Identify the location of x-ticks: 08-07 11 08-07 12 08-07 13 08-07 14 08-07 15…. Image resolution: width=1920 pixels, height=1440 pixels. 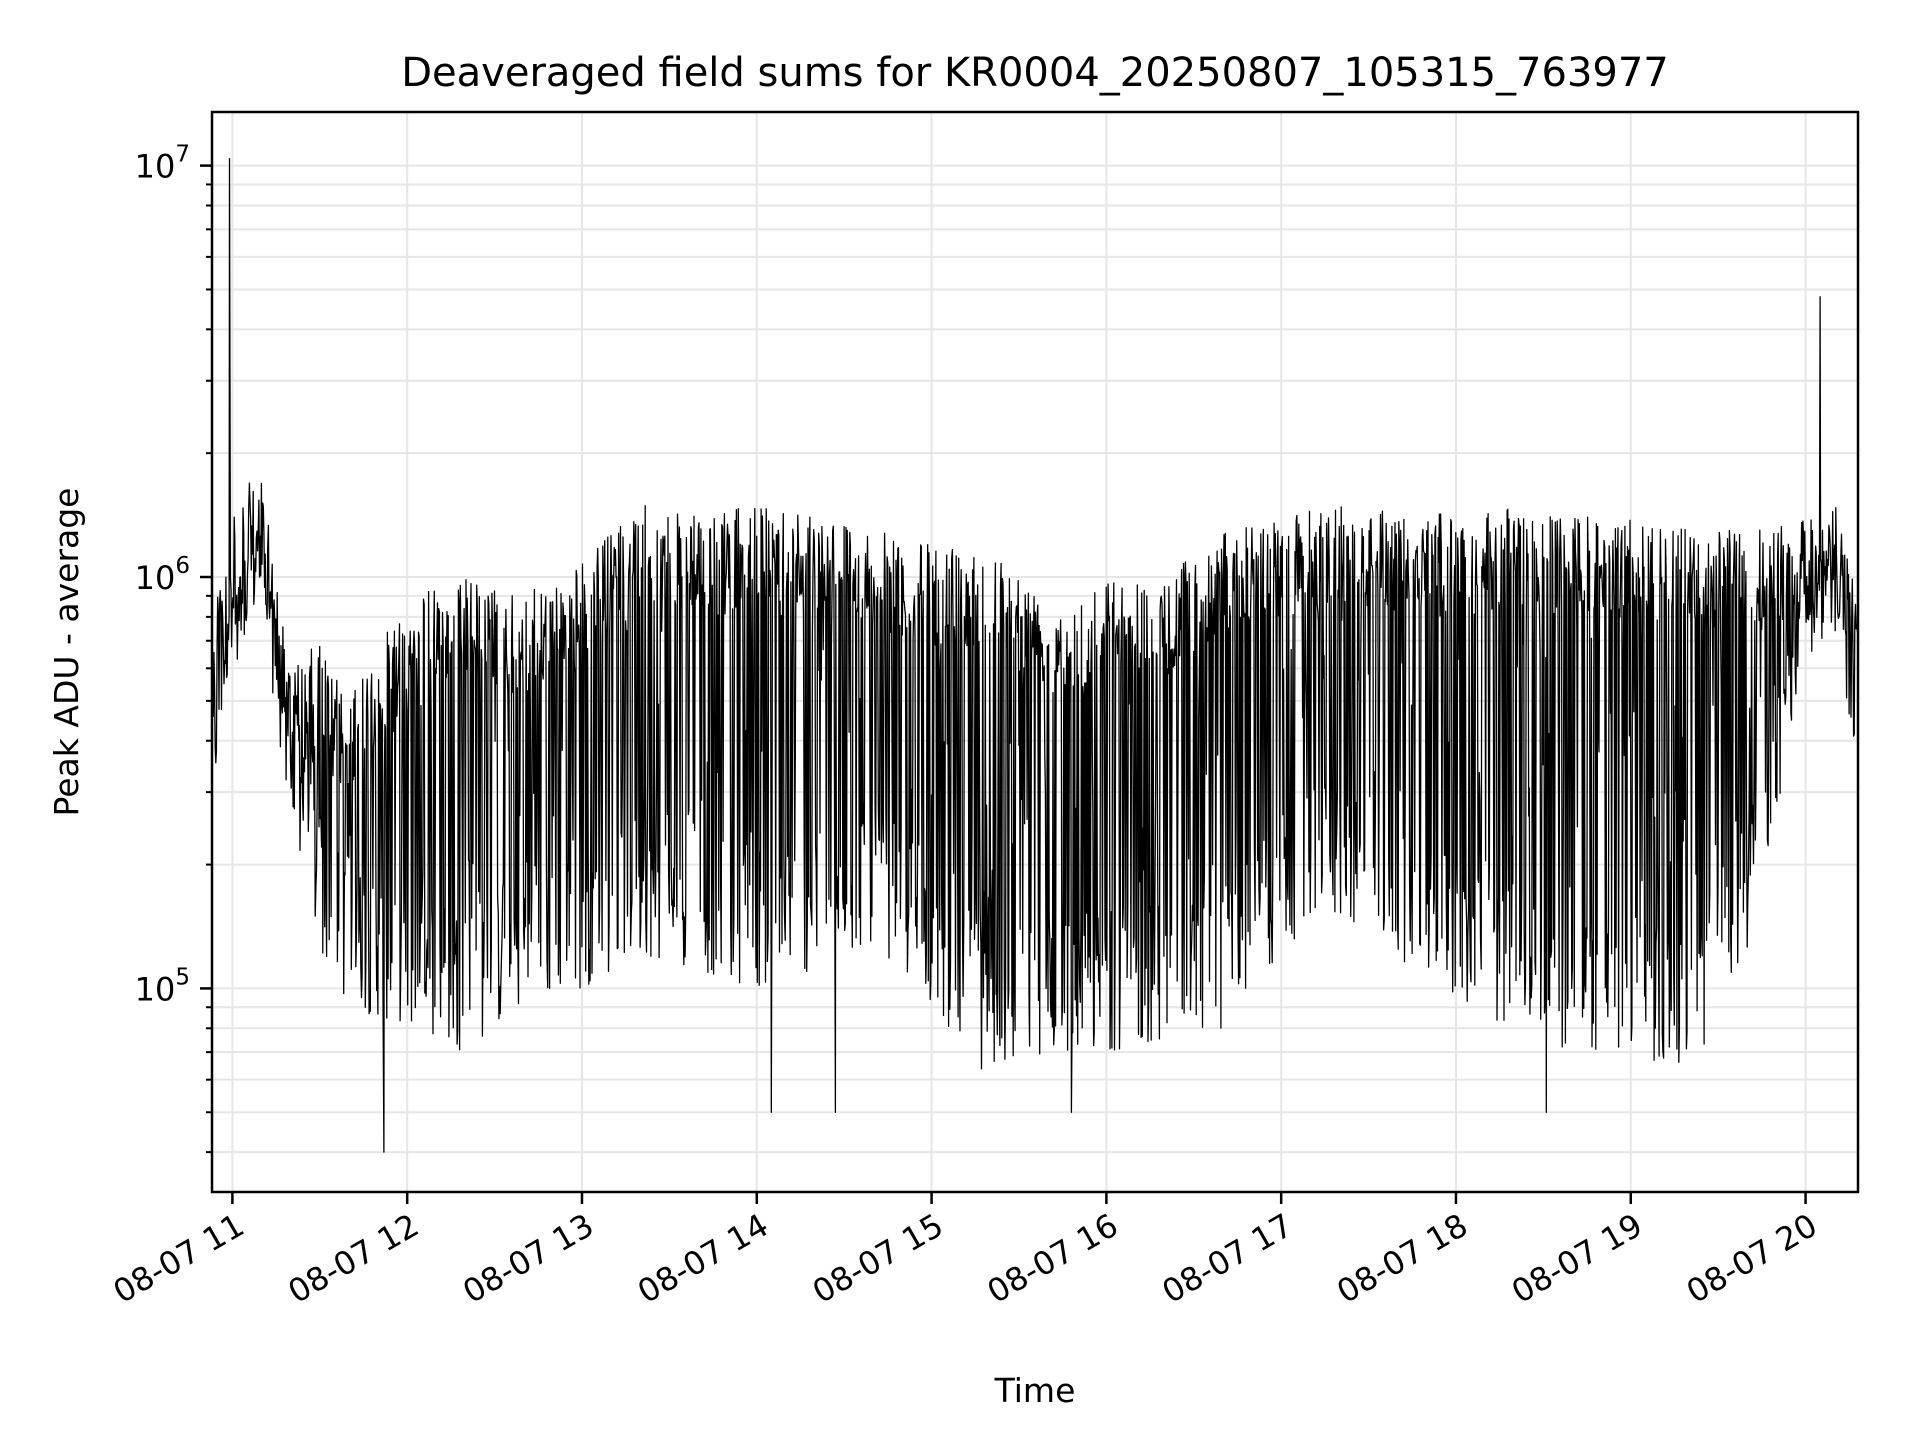
(965, 1251).